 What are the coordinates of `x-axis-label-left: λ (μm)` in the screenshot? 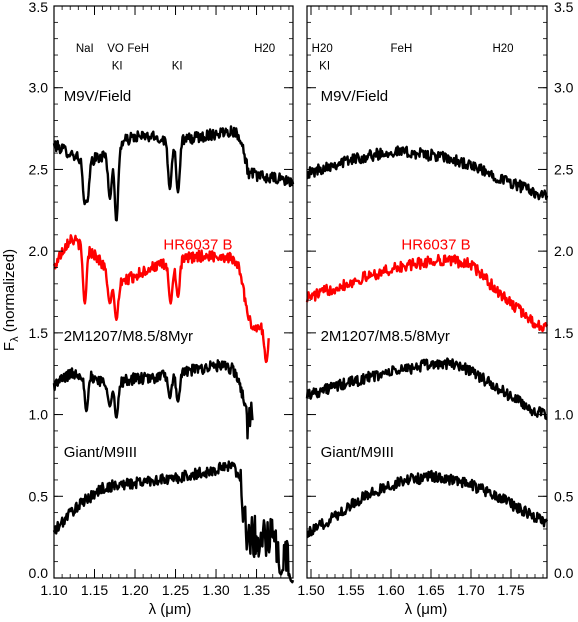 It's located at (170, 609).